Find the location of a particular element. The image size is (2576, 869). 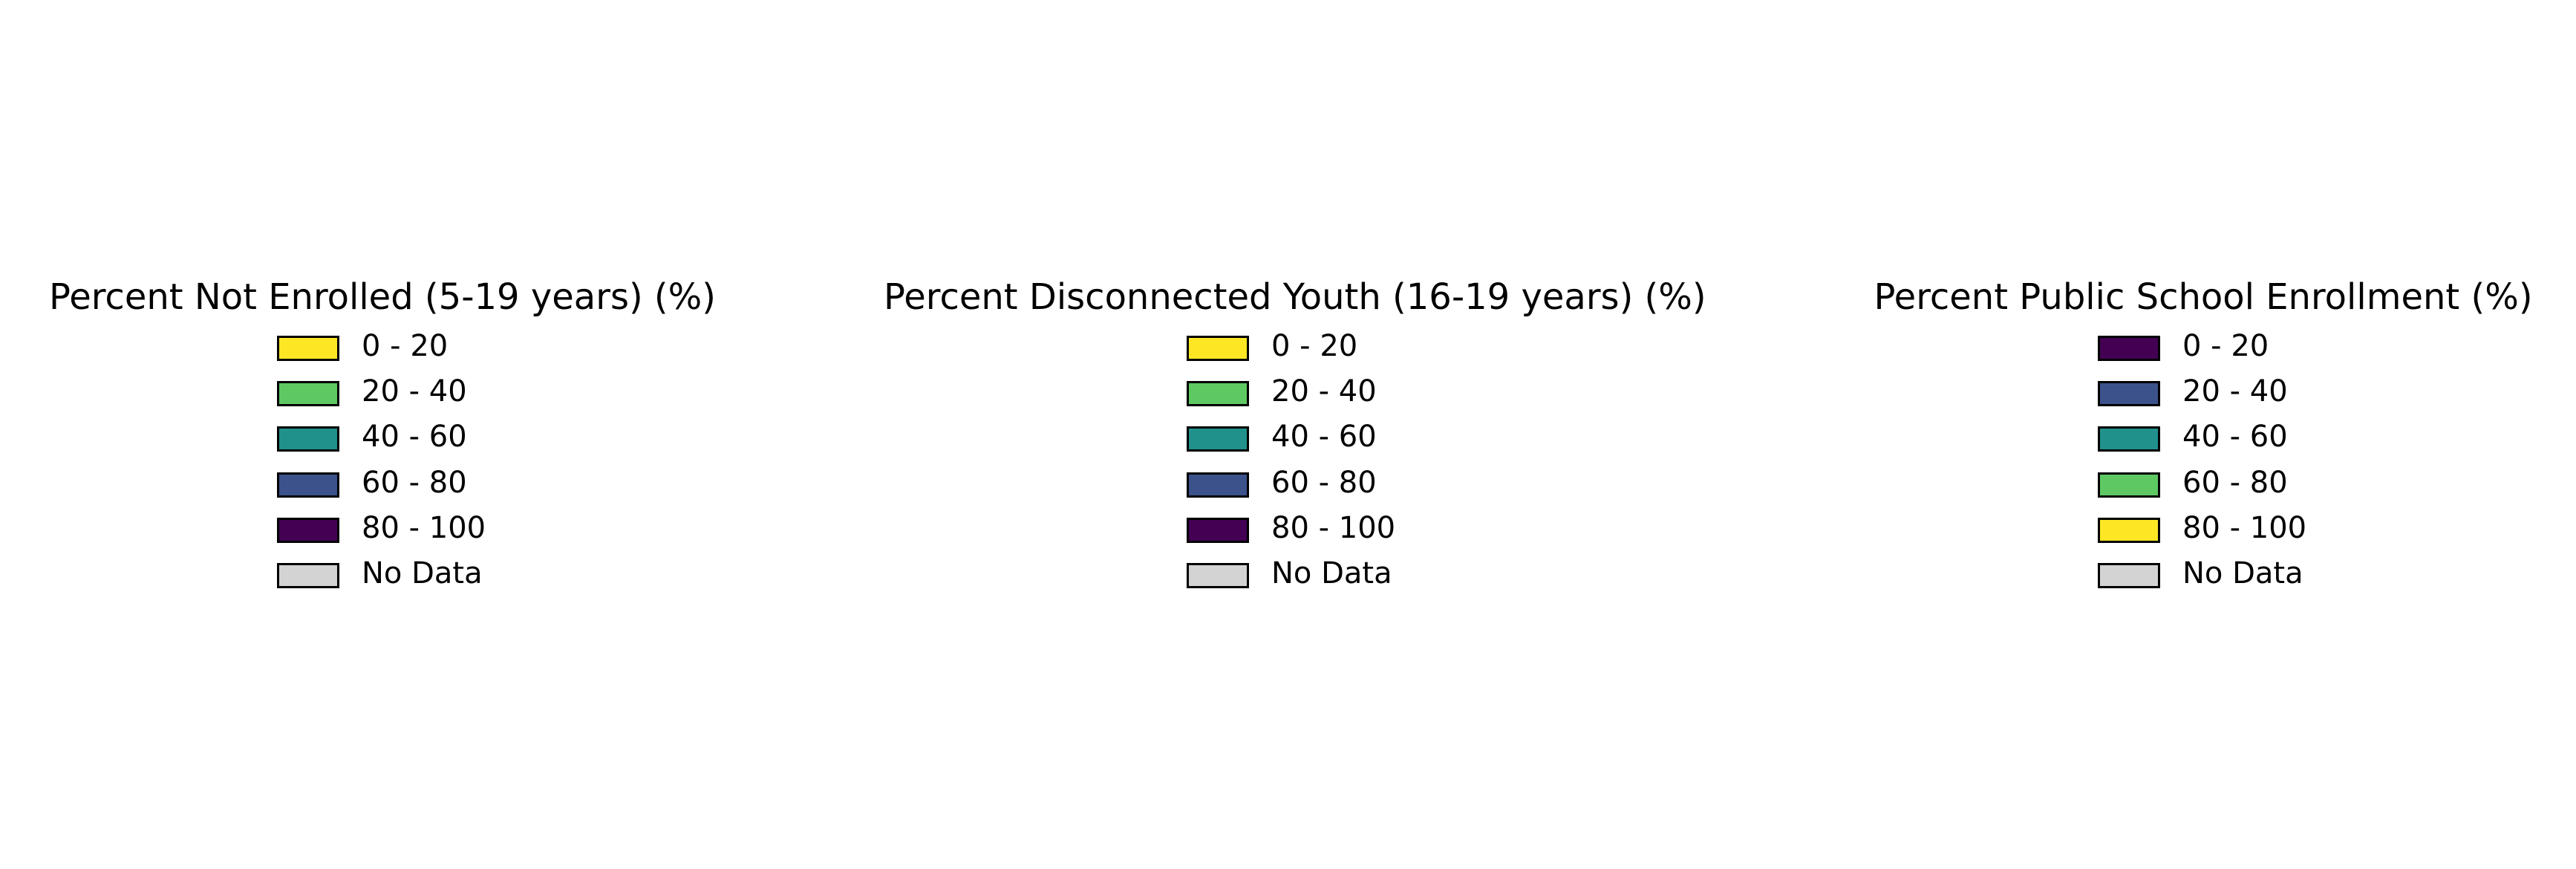

legend-title: Percent Public School Enrollment (%) is located at coordinates (2203, 297).